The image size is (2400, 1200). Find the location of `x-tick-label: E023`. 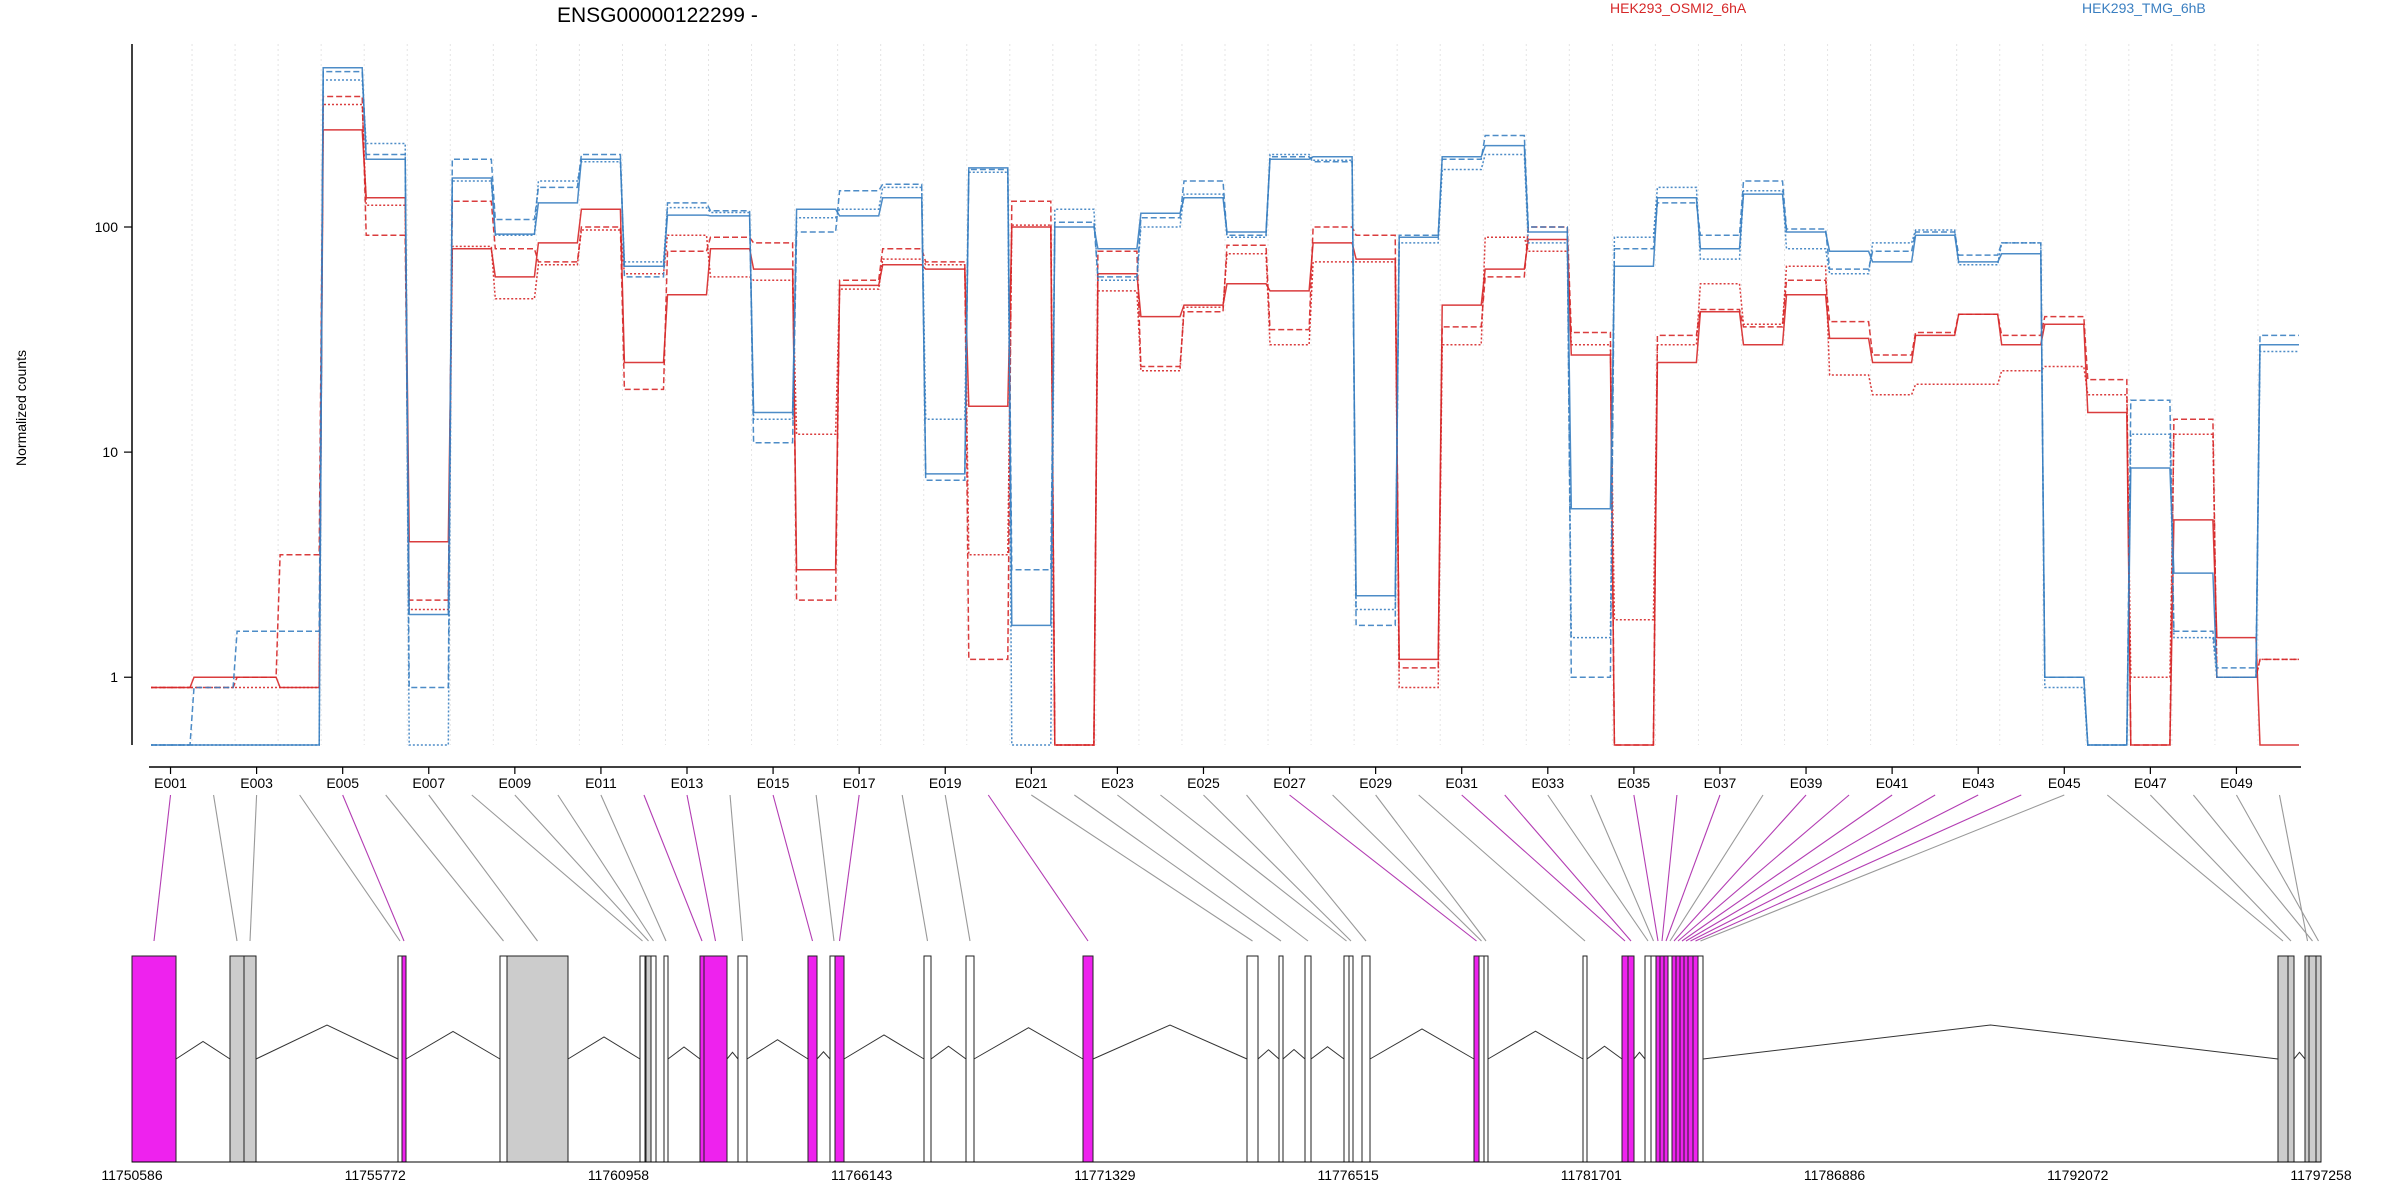

x-tick-label: E023 is located at coordinates (1117, 783).